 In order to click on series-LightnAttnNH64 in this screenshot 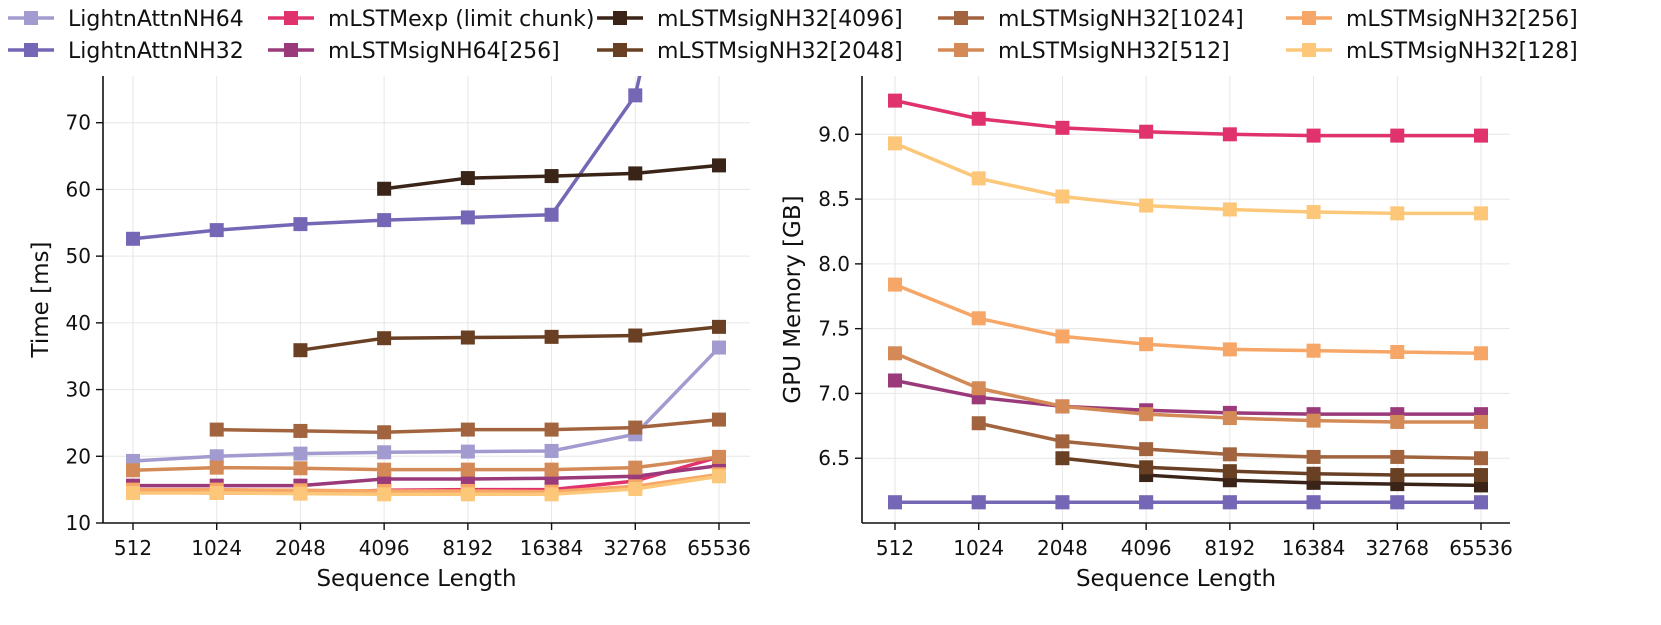, I will do `click(426, 404)`.